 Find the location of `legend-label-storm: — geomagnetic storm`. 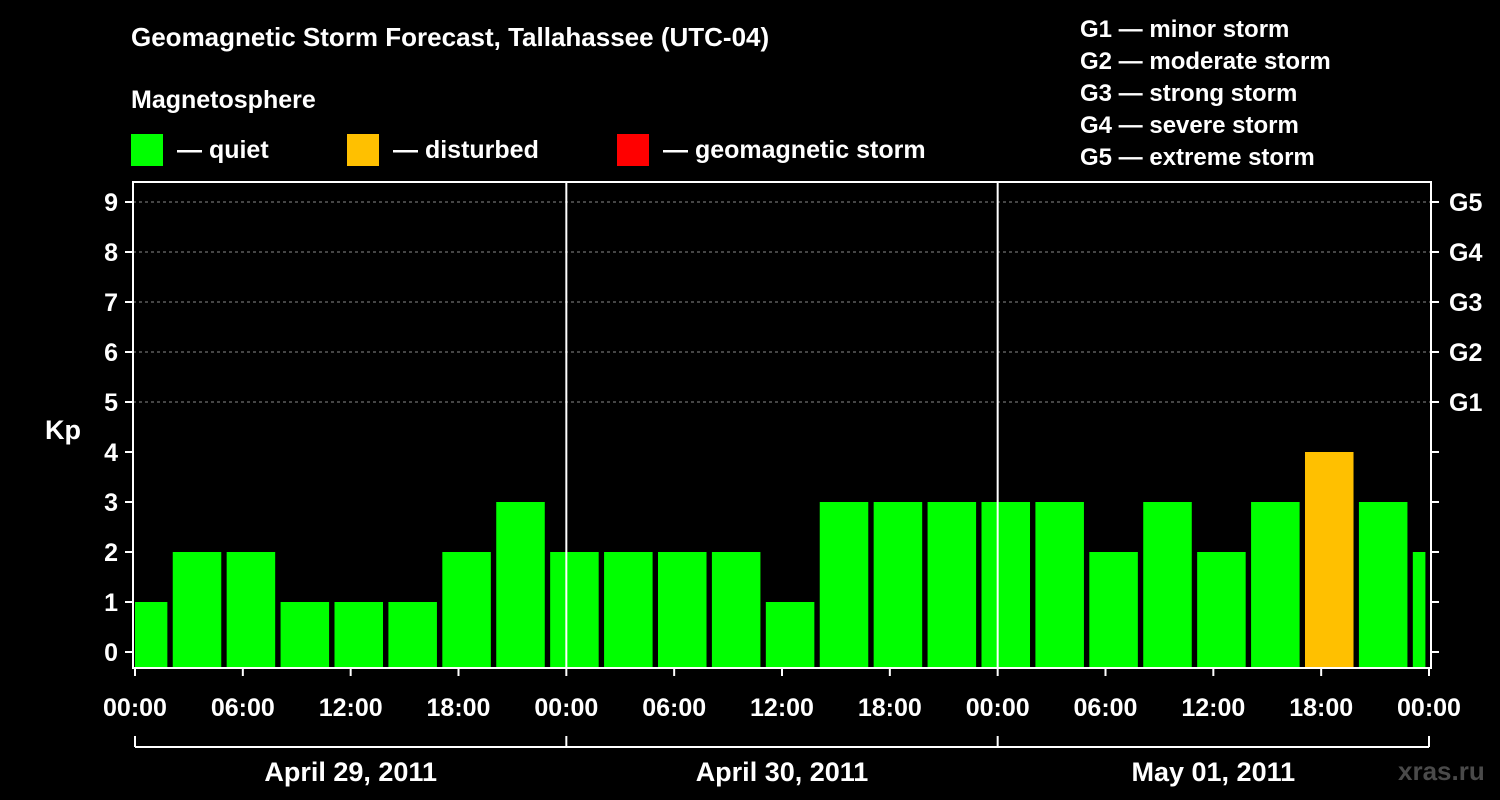

legend-label-storm: — geomagnetic storm is located at coordinates (794, 149).